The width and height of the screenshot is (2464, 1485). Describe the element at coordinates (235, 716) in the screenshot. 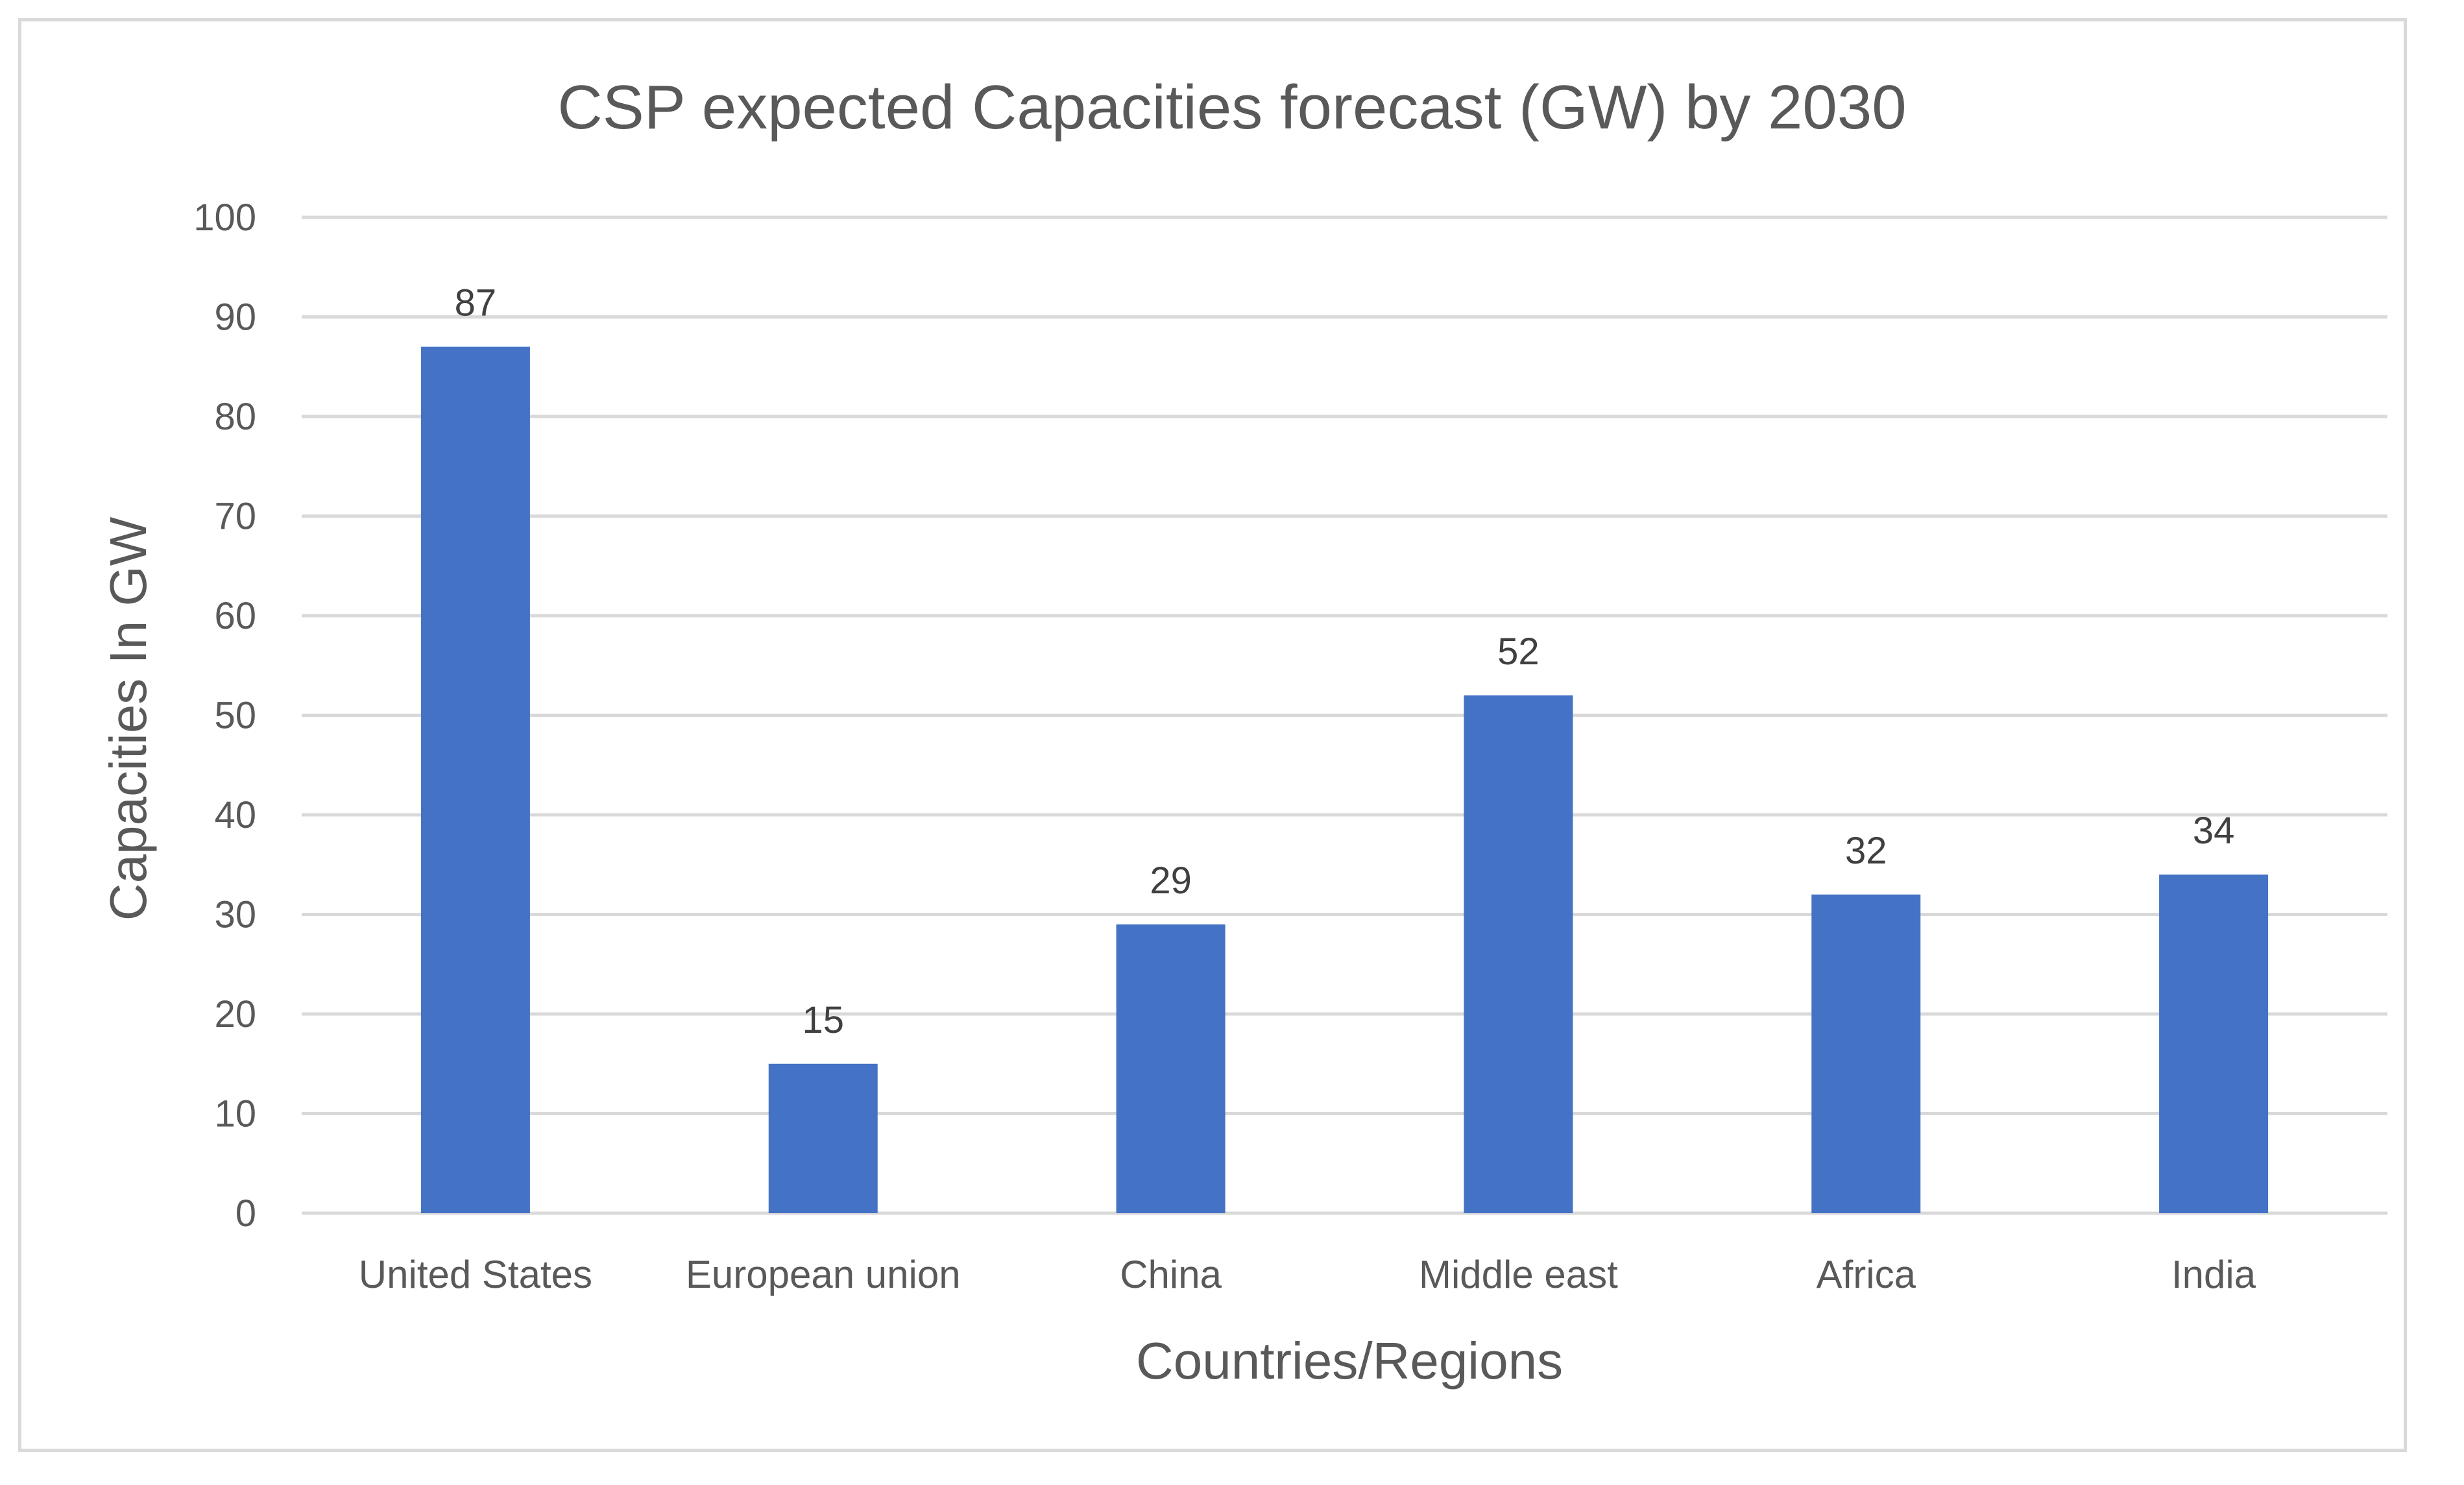

I see `y-tick-label: 50` at that location.